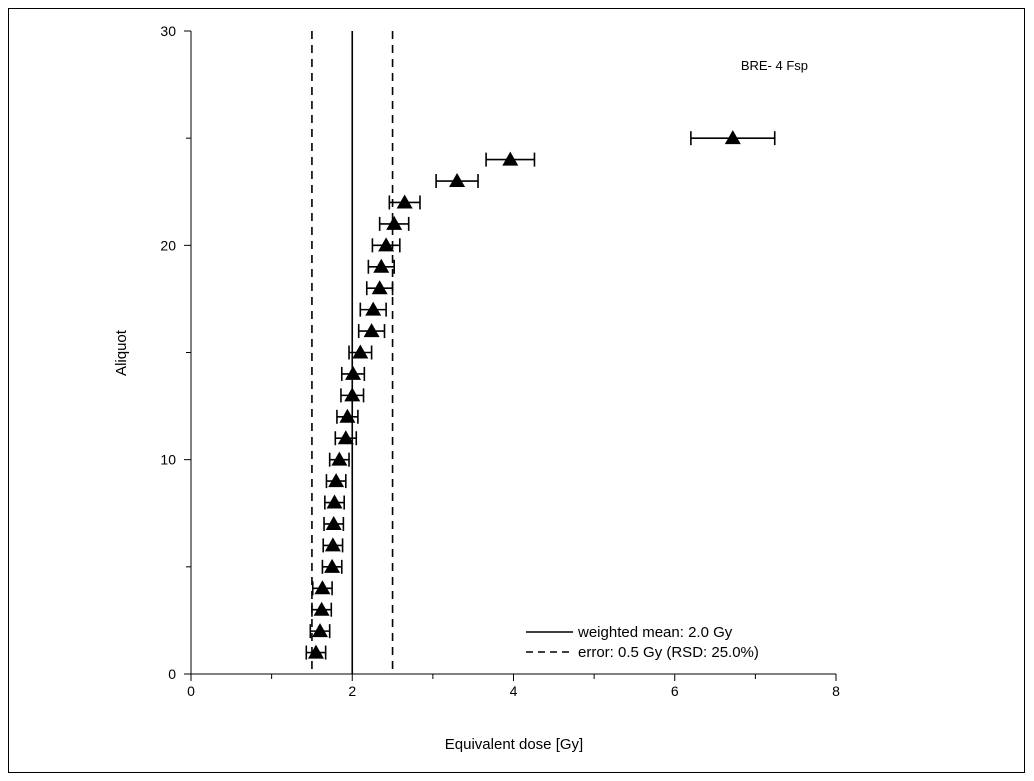  I want to click on chart-title: BRE- 4 Fsp, so click(774, 65).